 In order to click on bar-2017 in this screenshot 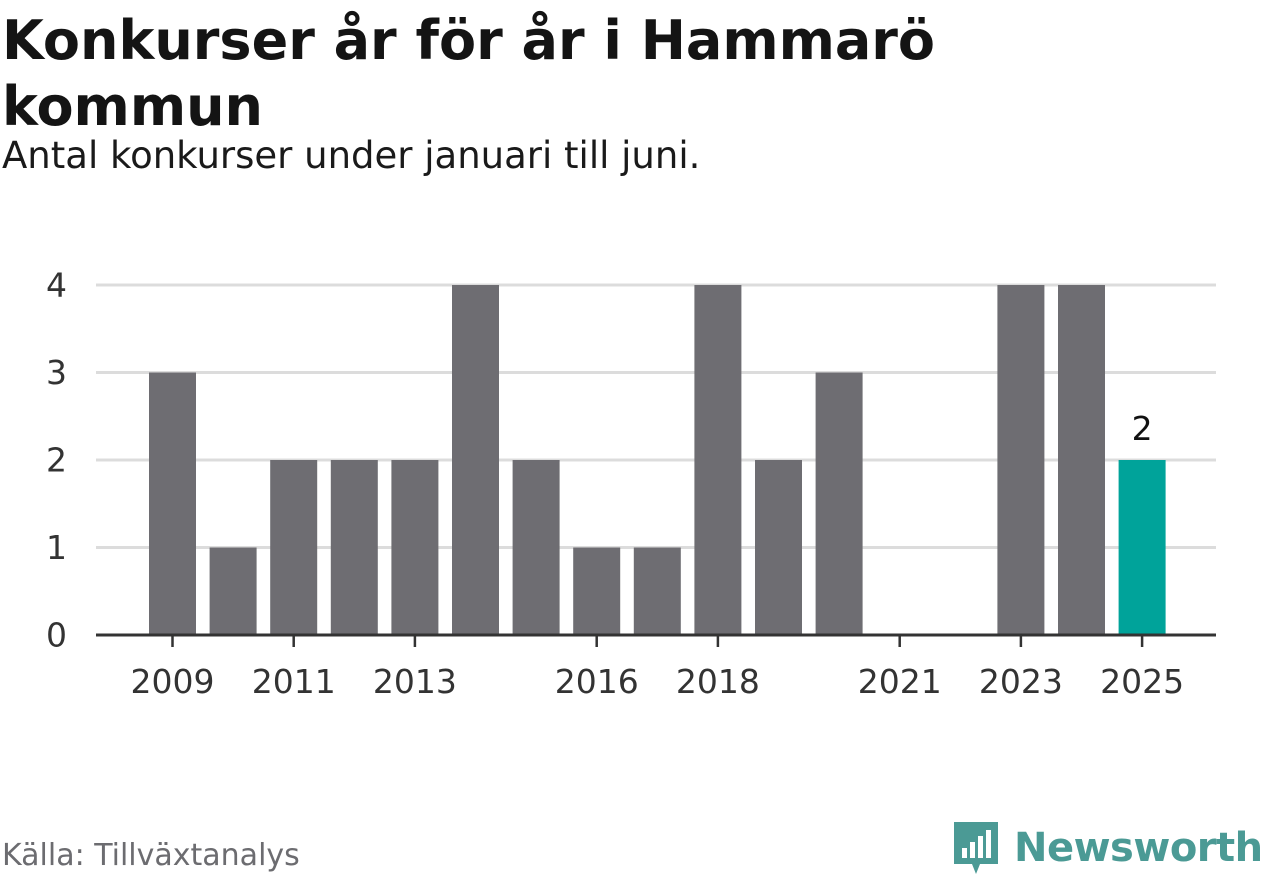, I will do `click(657, 591)`.